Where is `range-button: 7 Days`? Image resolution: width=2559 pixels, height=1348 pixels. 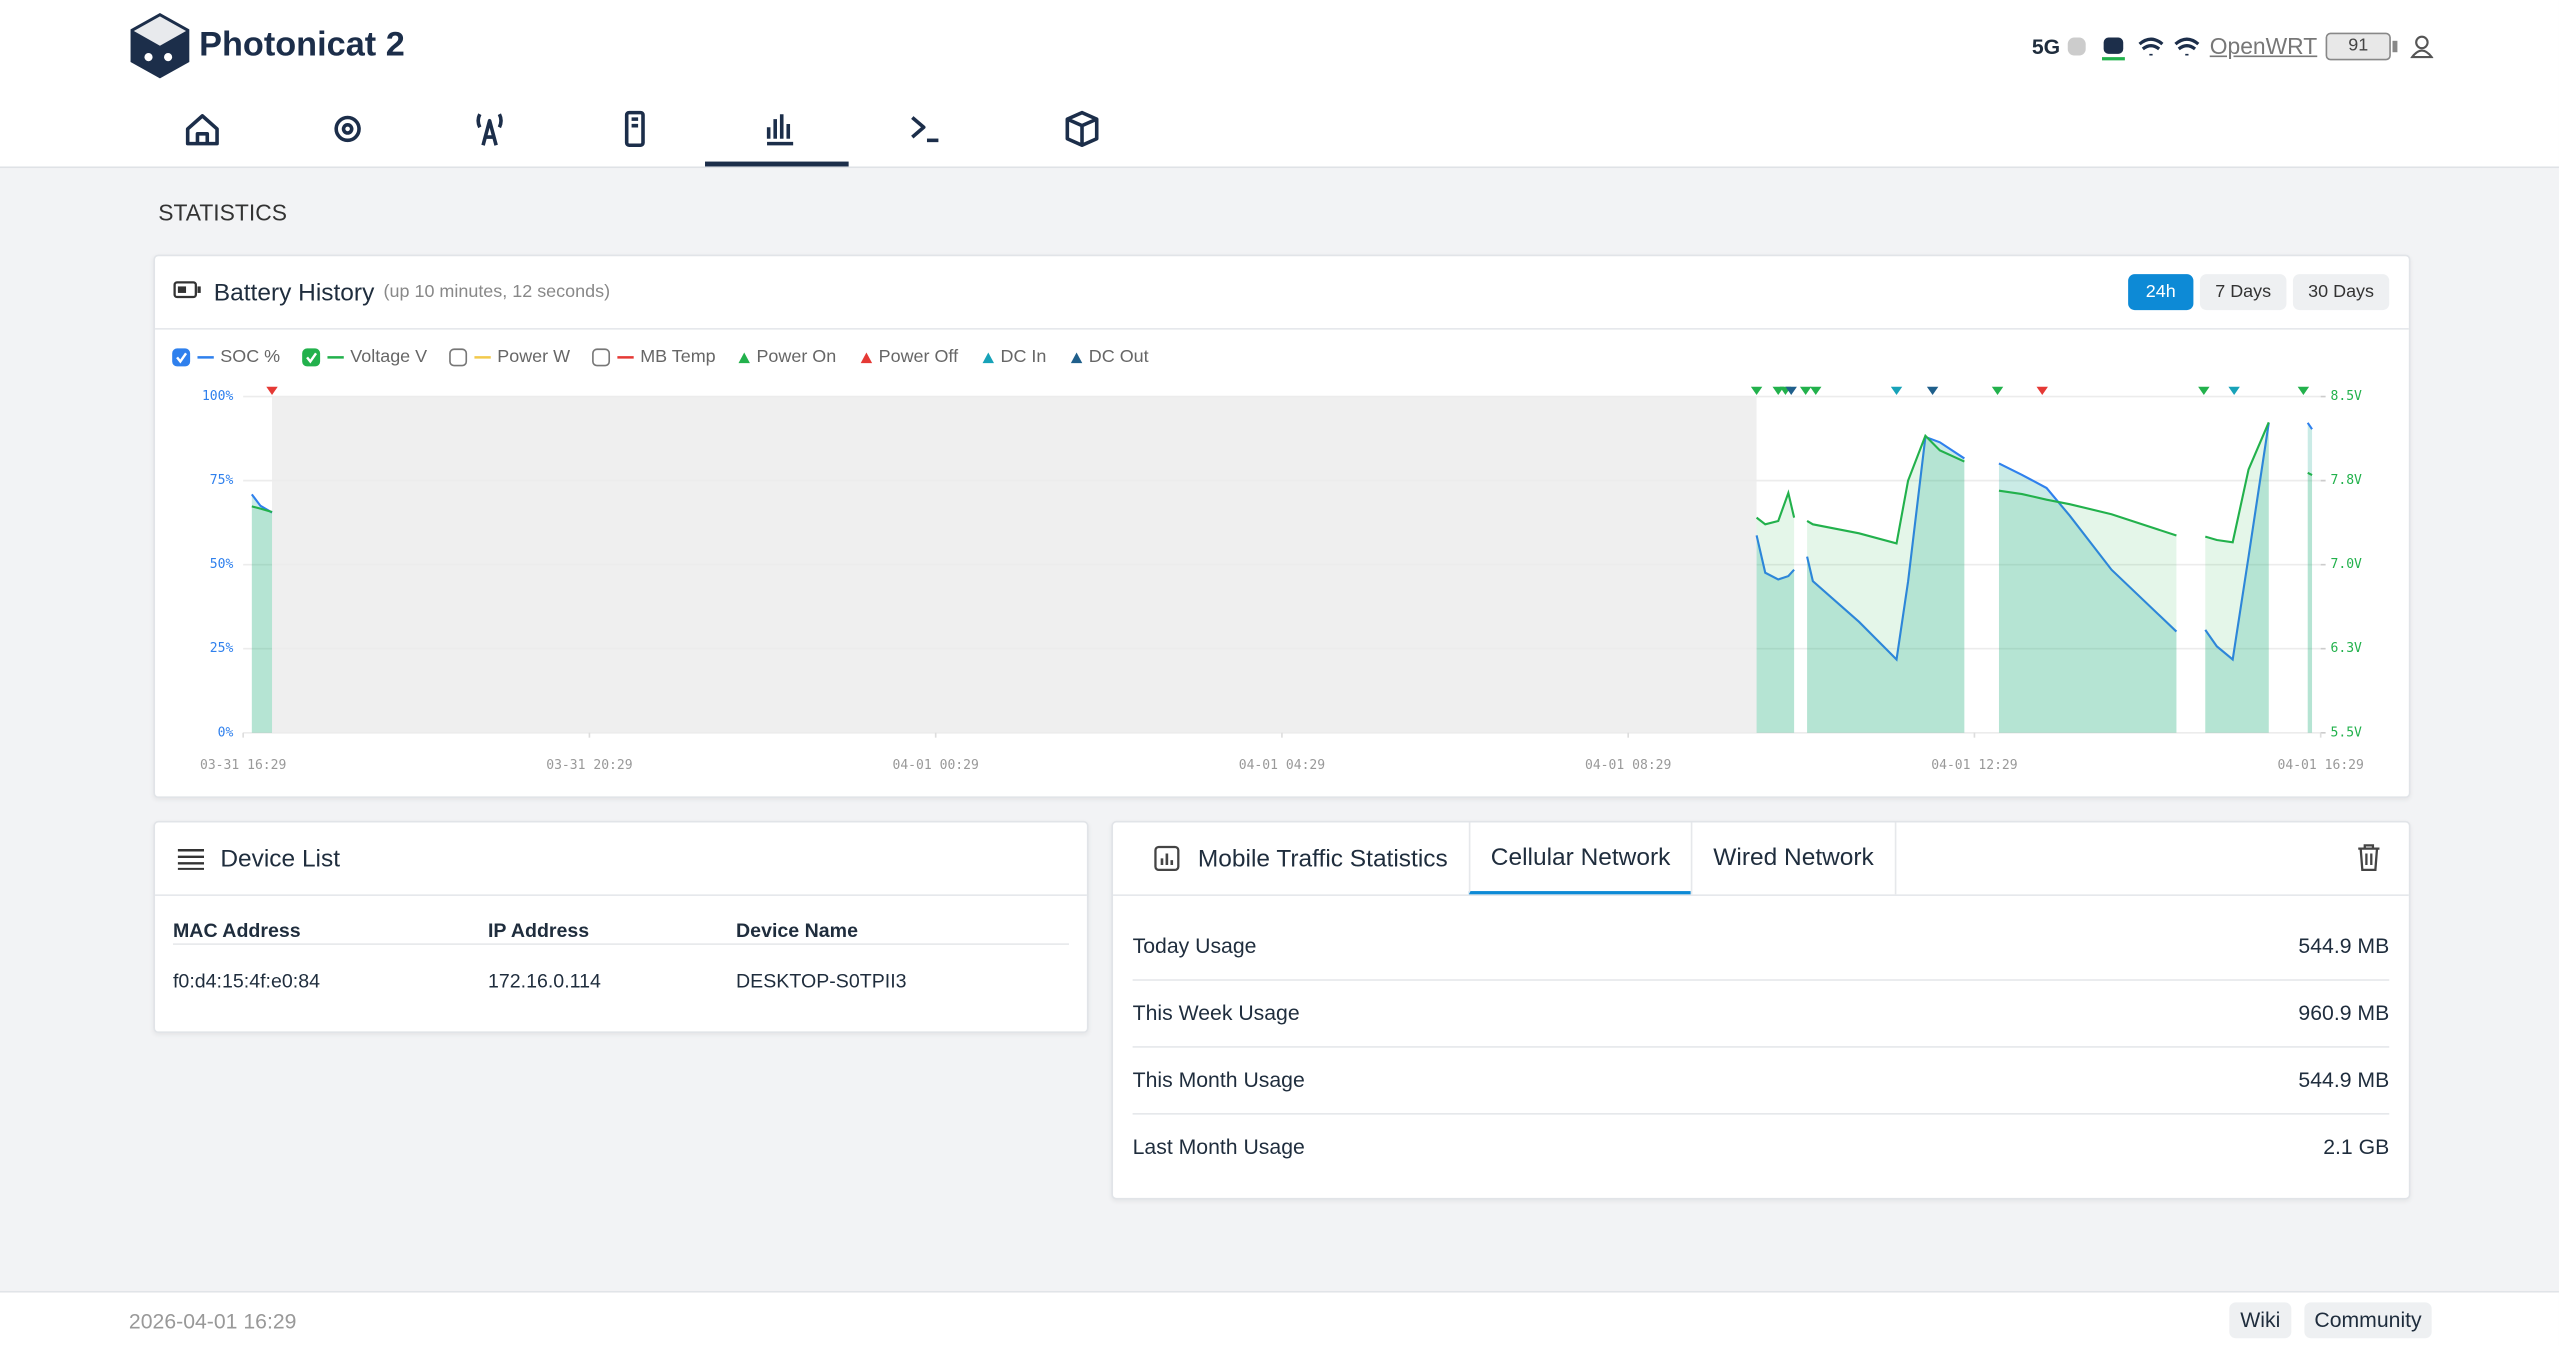 range-button: 7 Days is located at coordinates (2243, 292).